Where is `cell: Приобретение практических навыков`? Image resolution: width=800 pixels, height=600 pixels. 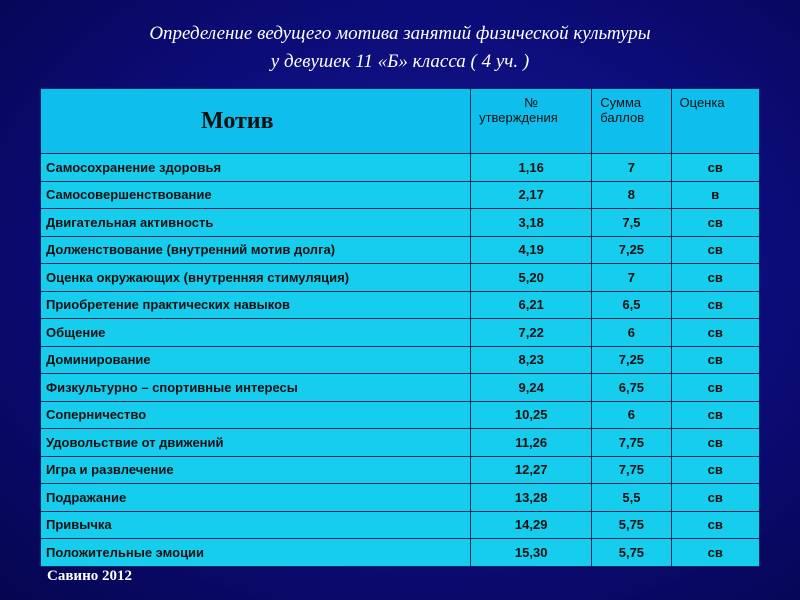
cell: Приобретение практических навыков is located at coordinates (255, 304).